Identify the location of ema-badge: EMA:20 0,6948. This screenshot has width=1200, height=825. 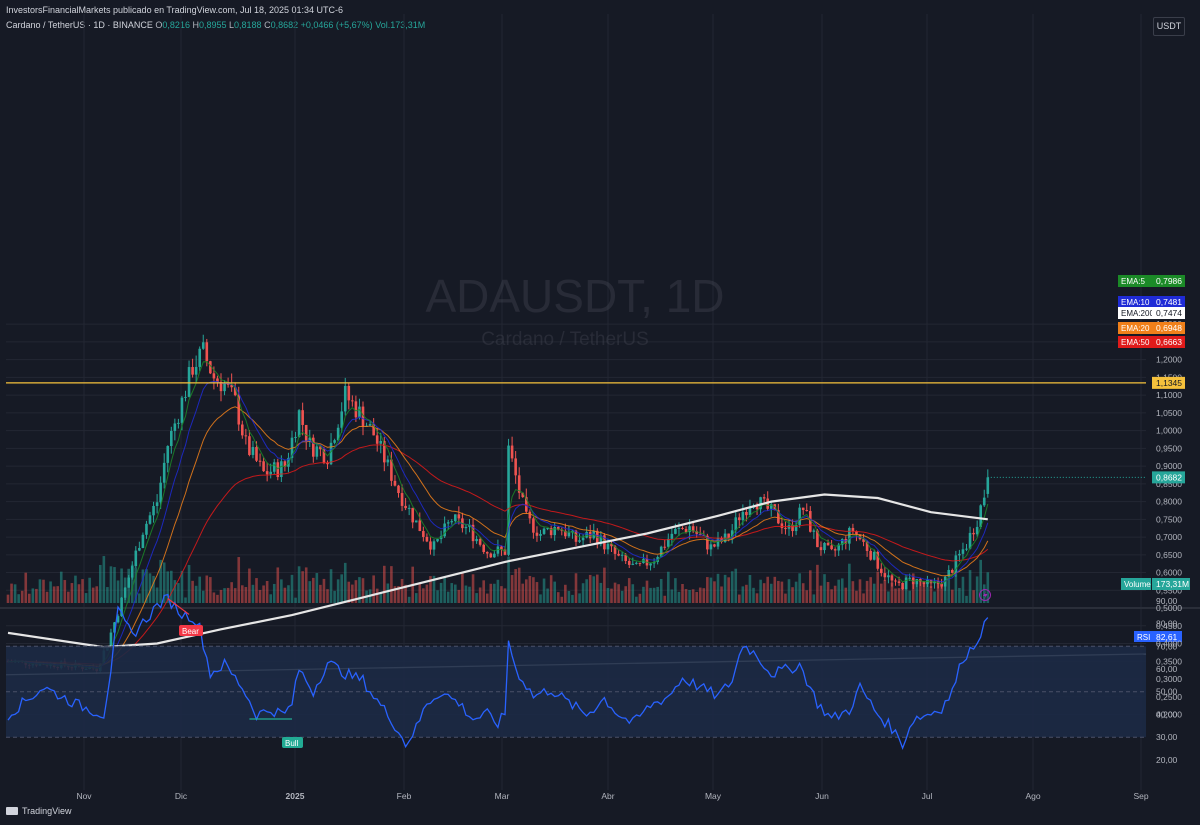
(1151, 328).